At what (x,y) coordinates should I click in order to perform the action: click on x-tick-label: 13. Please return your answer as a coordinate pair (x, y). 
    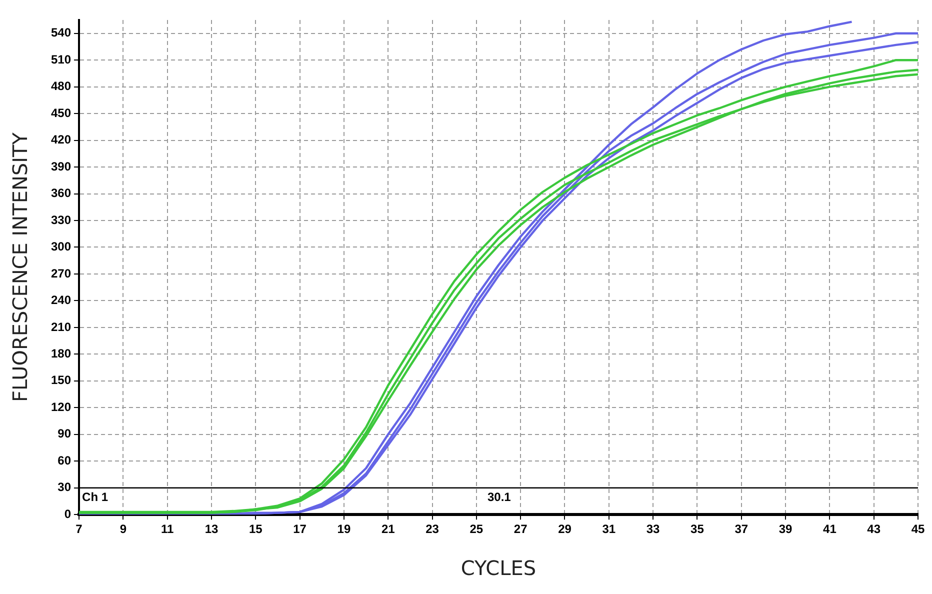
    Looking at the image, I should click on (211, 529).